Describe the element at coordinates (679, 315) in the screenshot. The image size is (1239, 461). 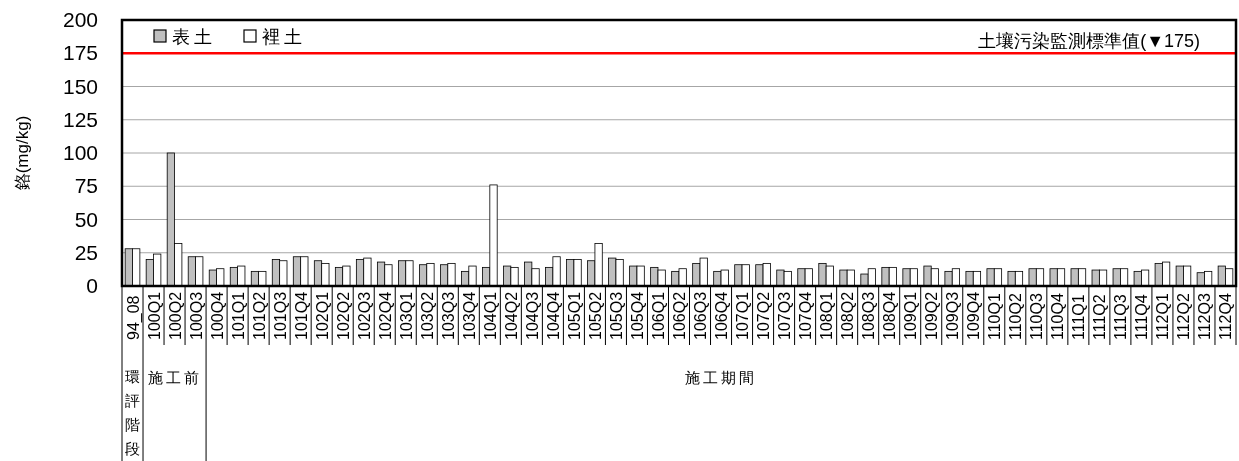
I see `x-tick-label: 106Q2` at that location.